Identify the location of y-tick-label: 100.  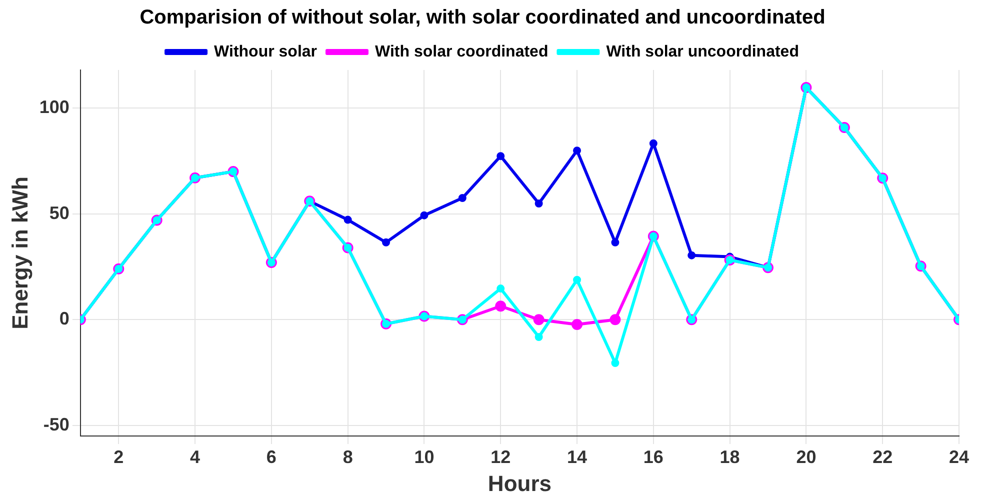
(54, 107).